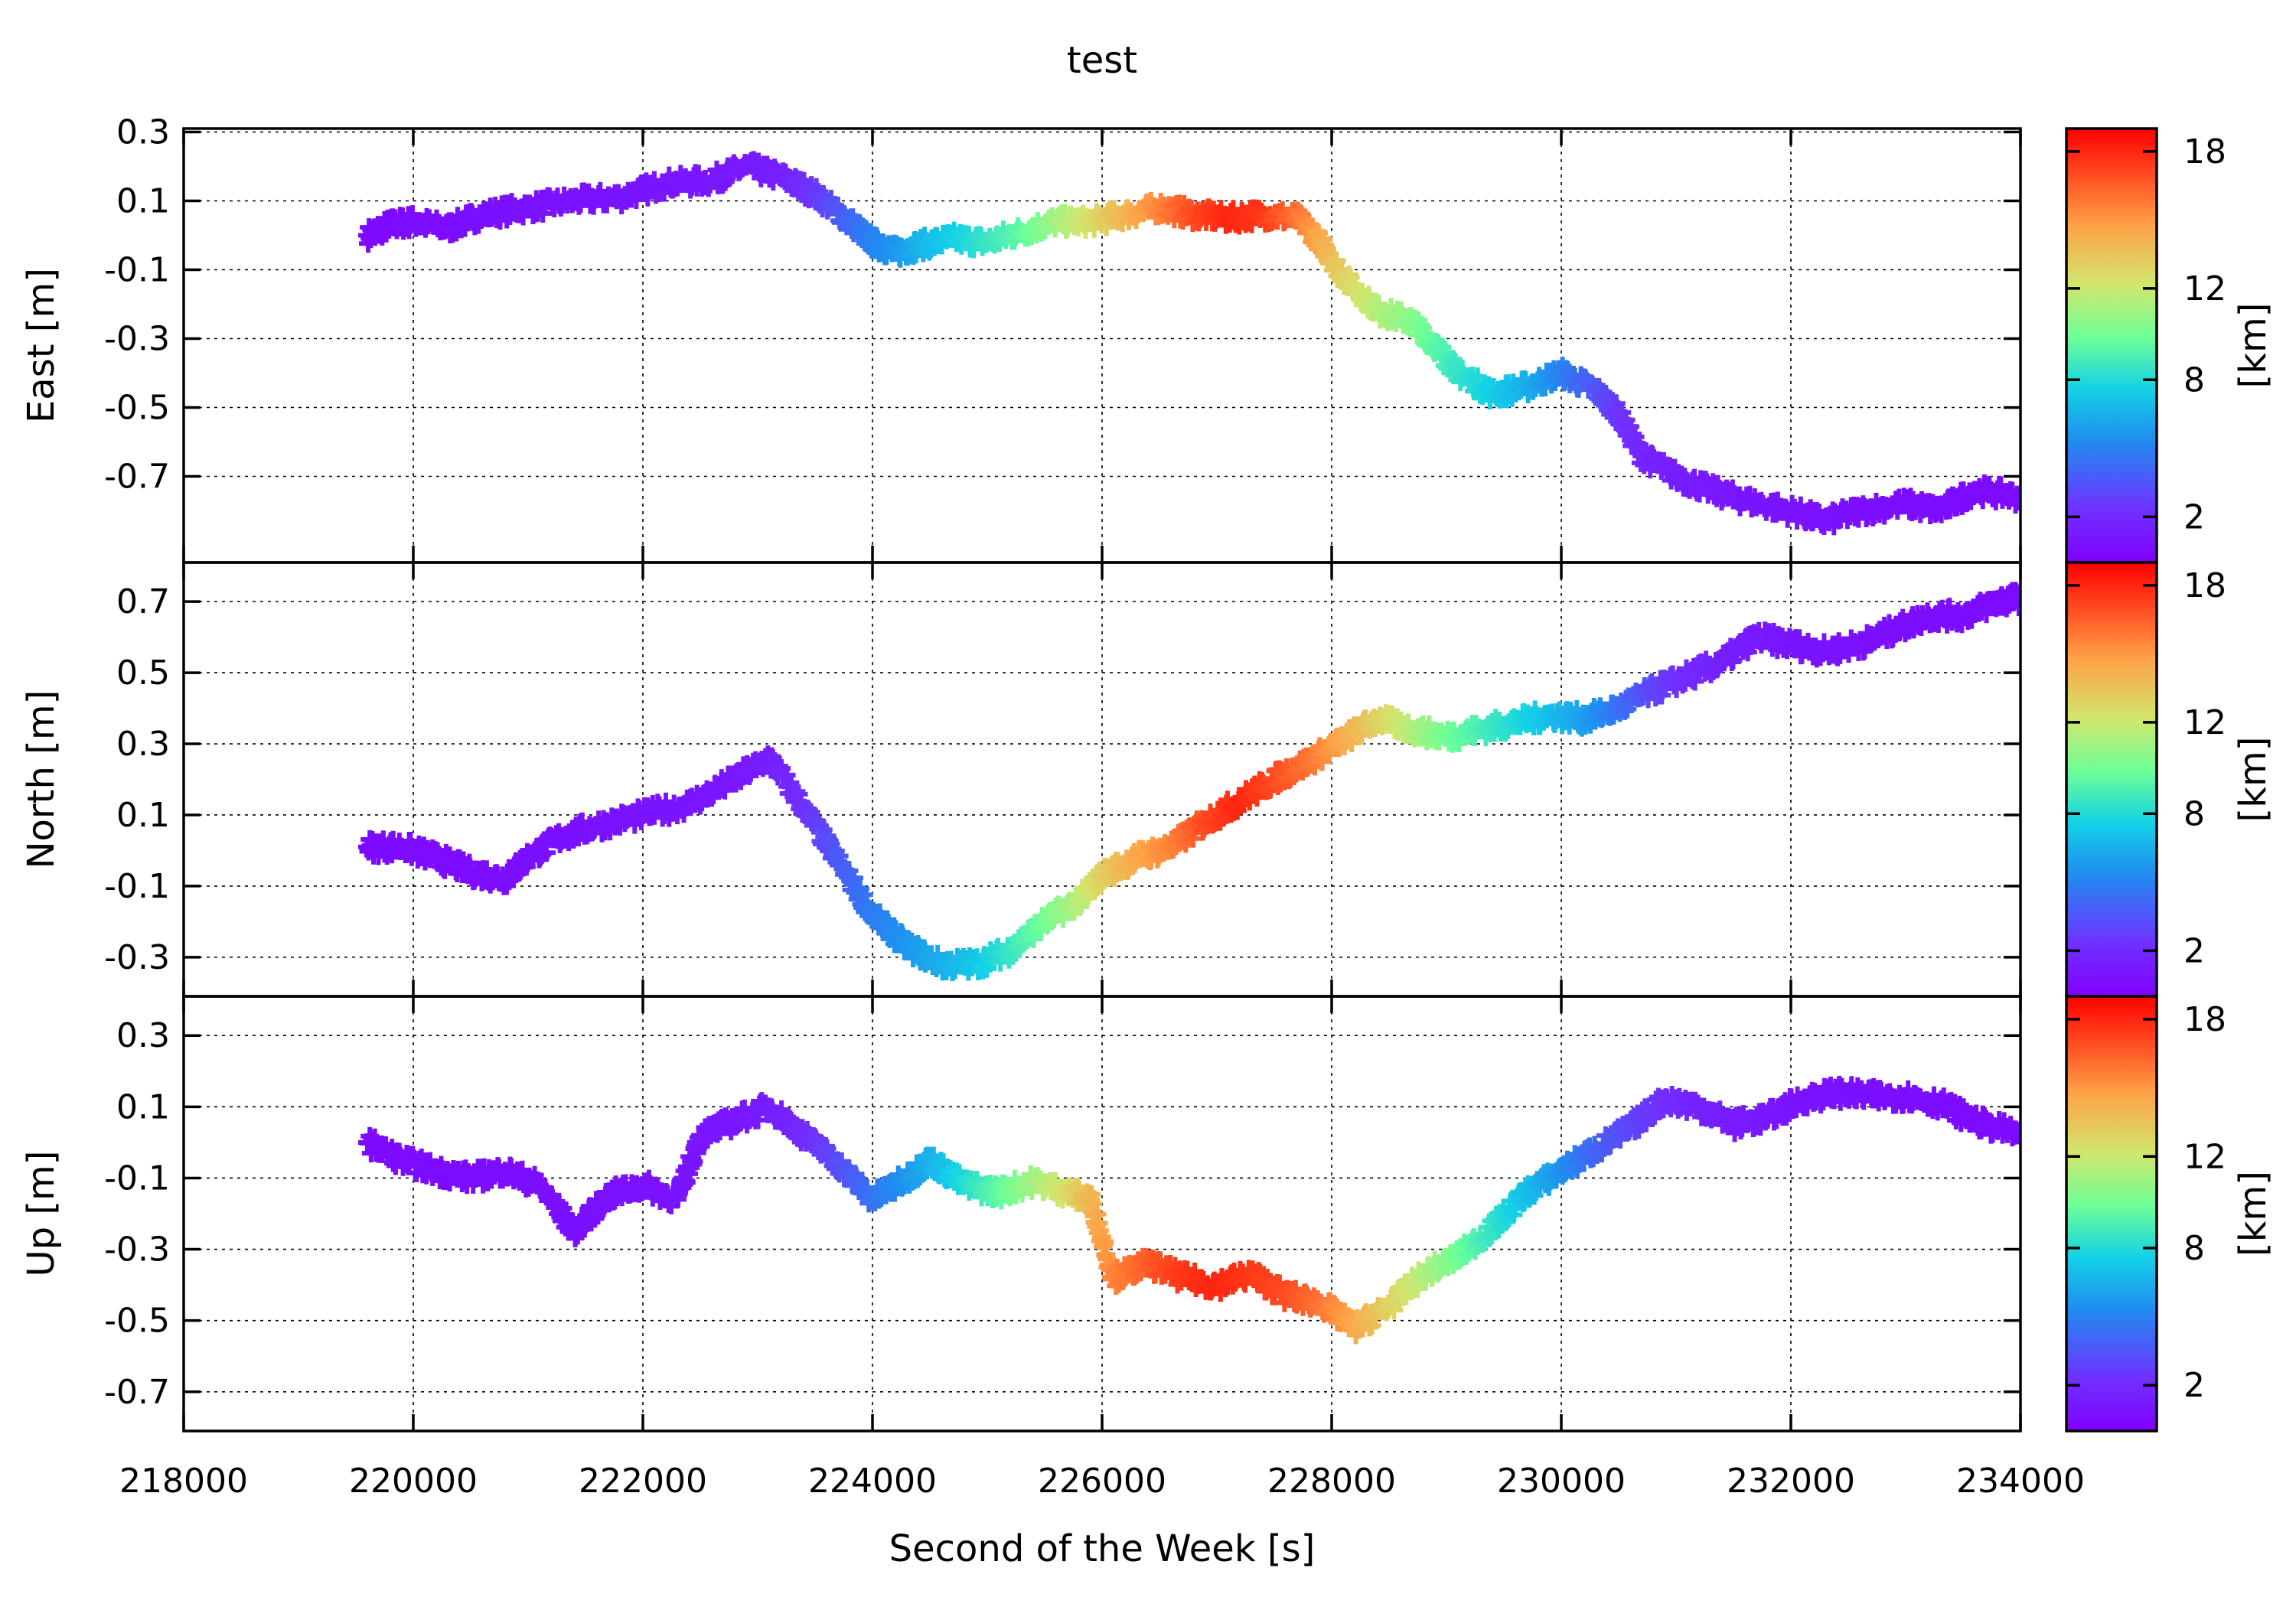 The image size is (2296, 1607). I want to click on x-tick-label: 228000, so click(1331, 1482).